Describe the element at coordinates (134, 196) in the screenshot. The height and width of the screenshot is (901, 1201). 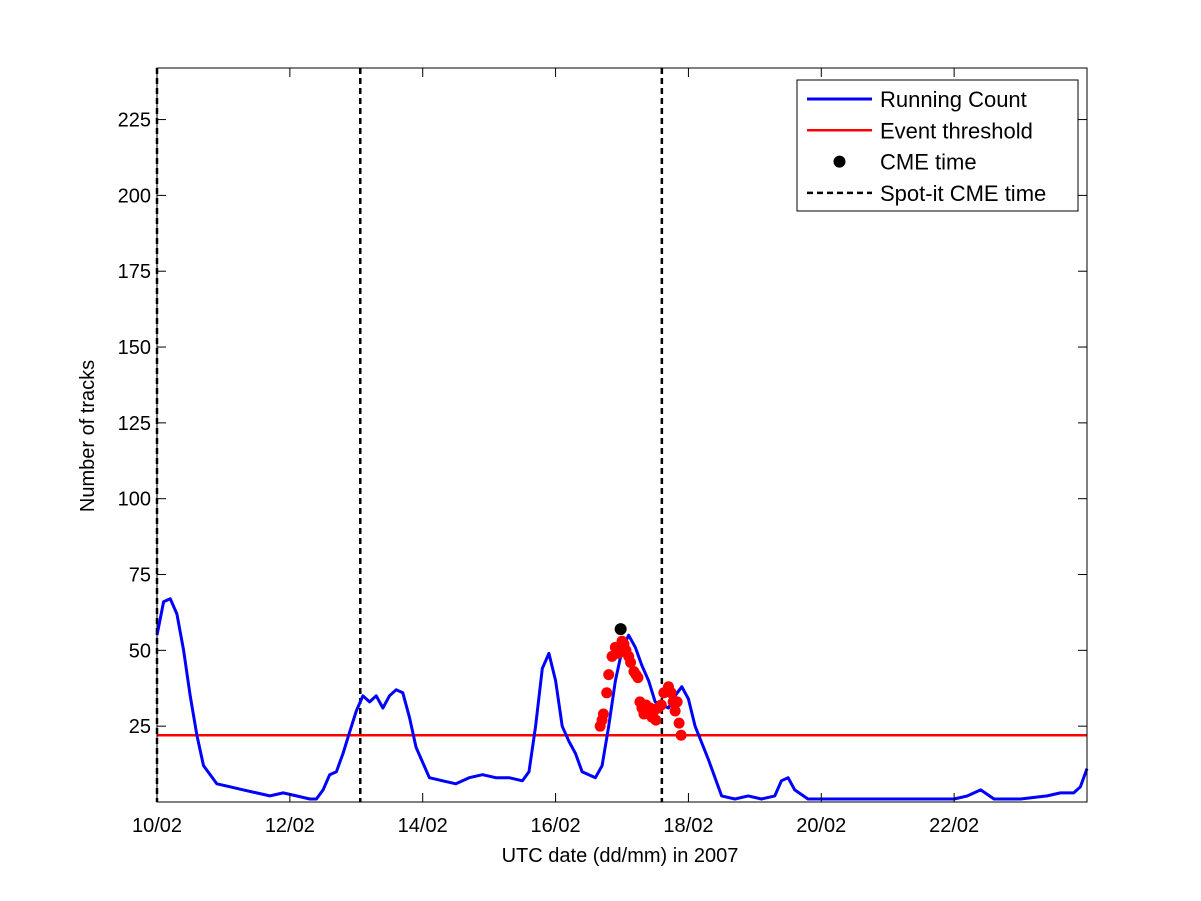
I see `y-tick-label: 200` at that location.